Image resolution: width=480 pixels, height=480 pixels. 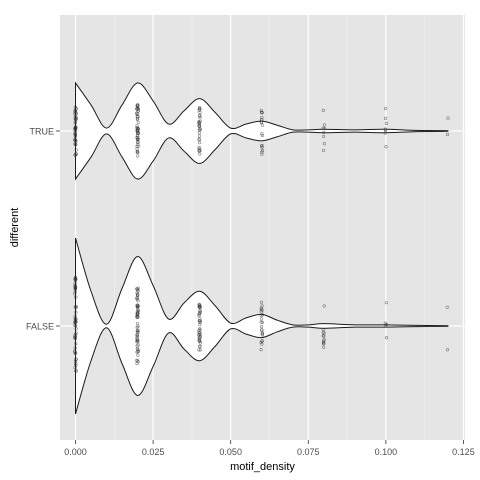 What do you see at coordinates (269, 448) in the screenshot?
I see `x-axis: 0.000 0.025 0.050 0.075 0.100 0.125` at bounding box center [269, 448].